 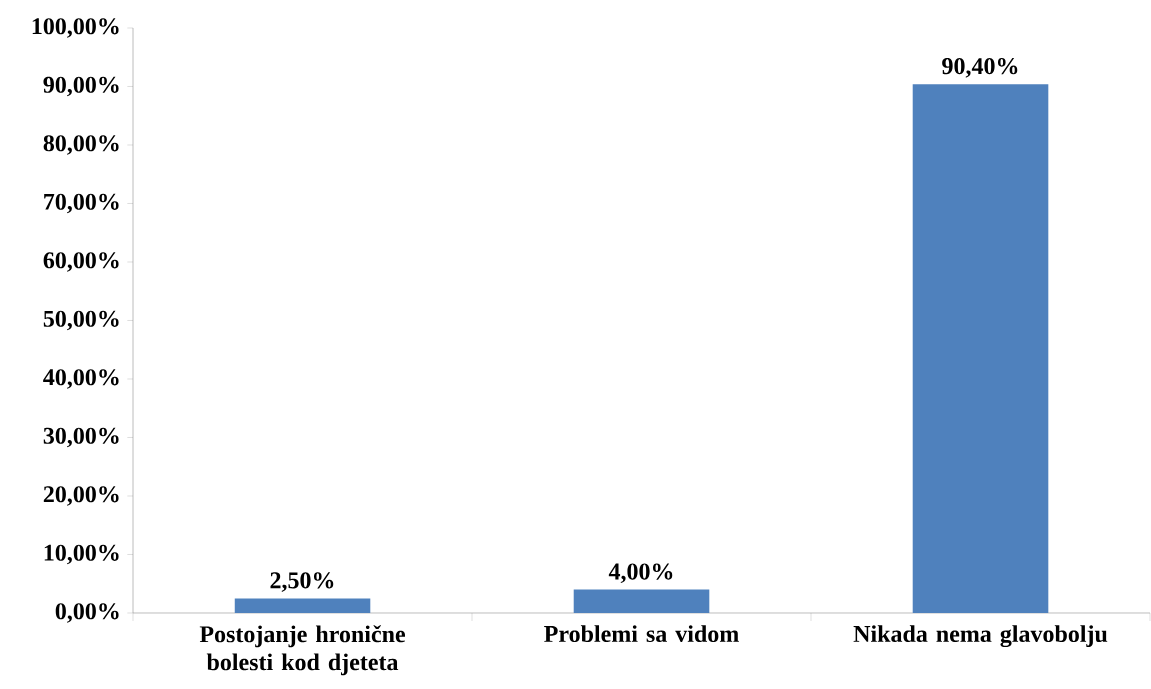 I want to click on y-tick-label: 90,00%, so click(x=81, y=86).